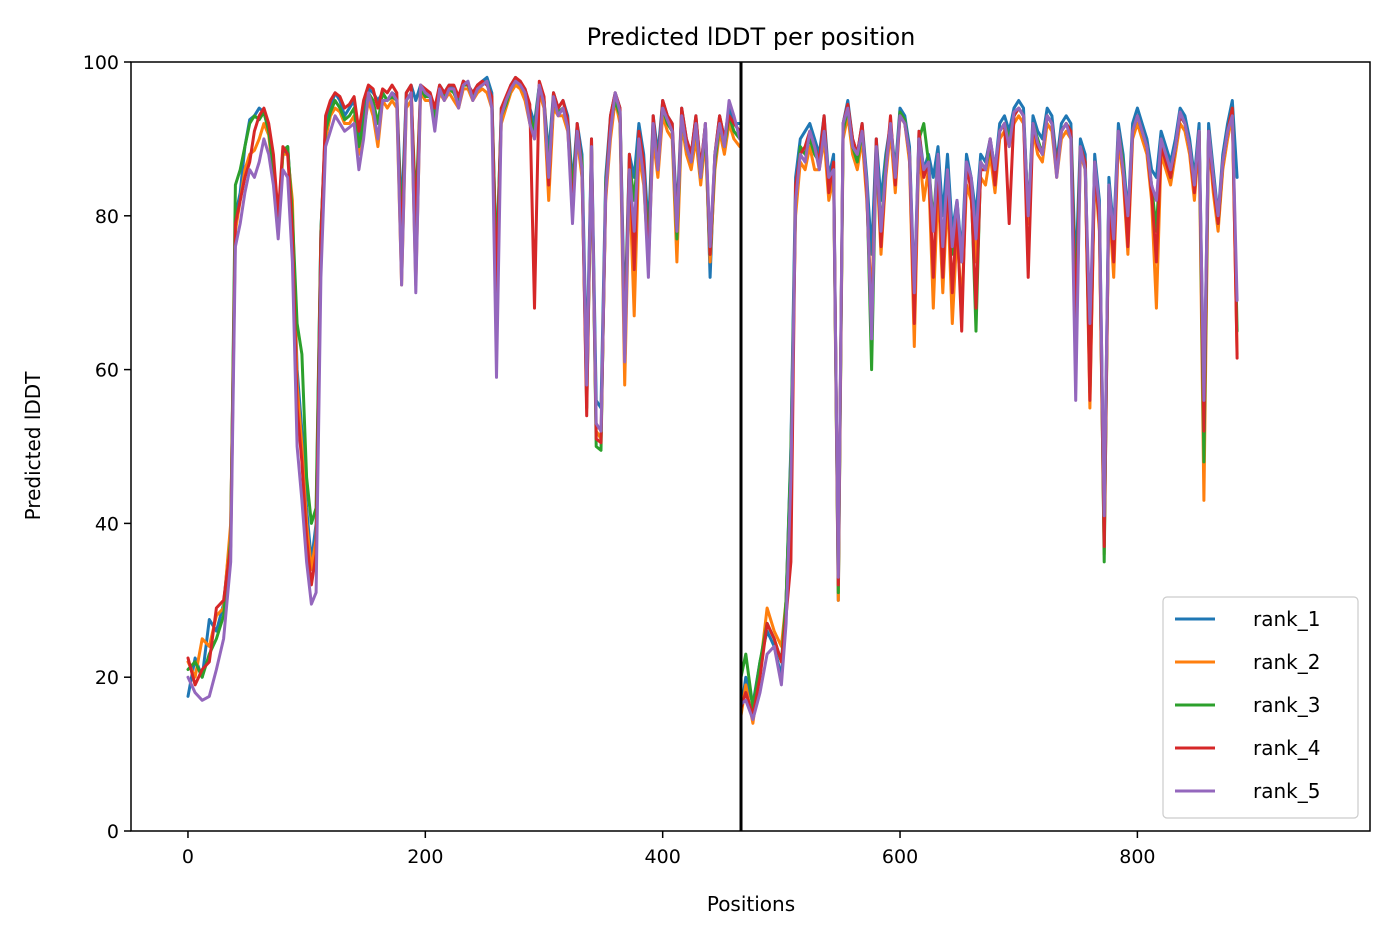 This screenshot has height=939, width=1391. I want to click on legend-label-rank_5: rank_5, so click(1286, 791).